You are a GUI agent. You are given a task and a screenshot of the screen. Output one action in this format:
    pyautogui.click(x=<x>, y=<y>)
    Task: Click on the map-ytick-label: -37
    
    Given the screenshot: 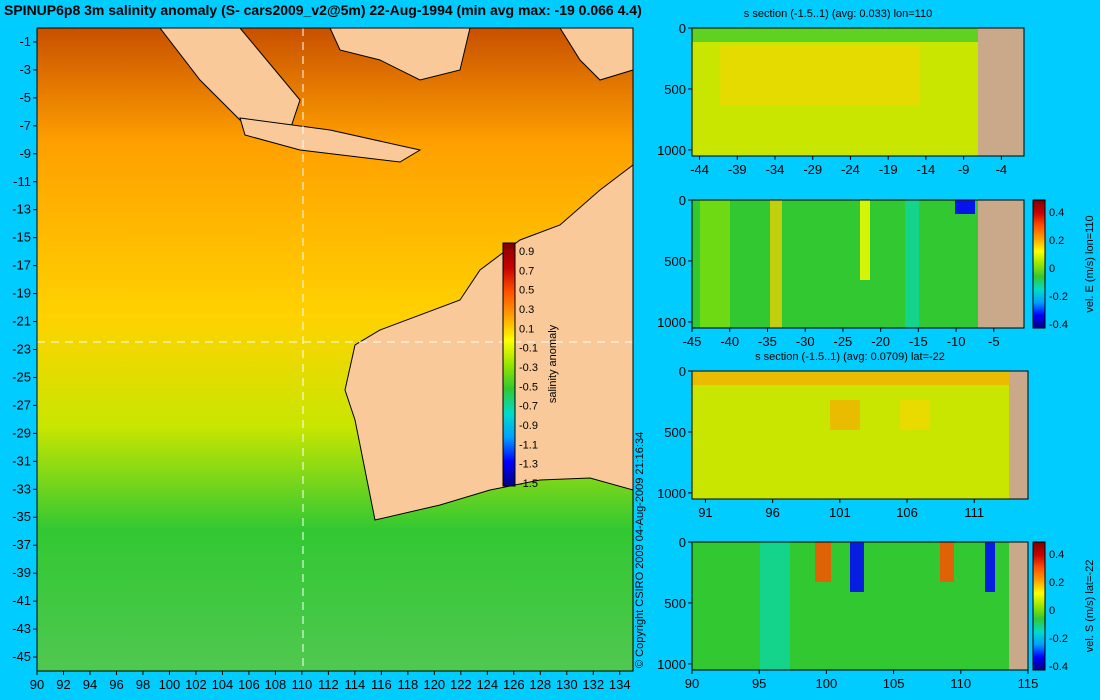 What is the action you would take?
    pyautogui.click(x=21, y=544)
    